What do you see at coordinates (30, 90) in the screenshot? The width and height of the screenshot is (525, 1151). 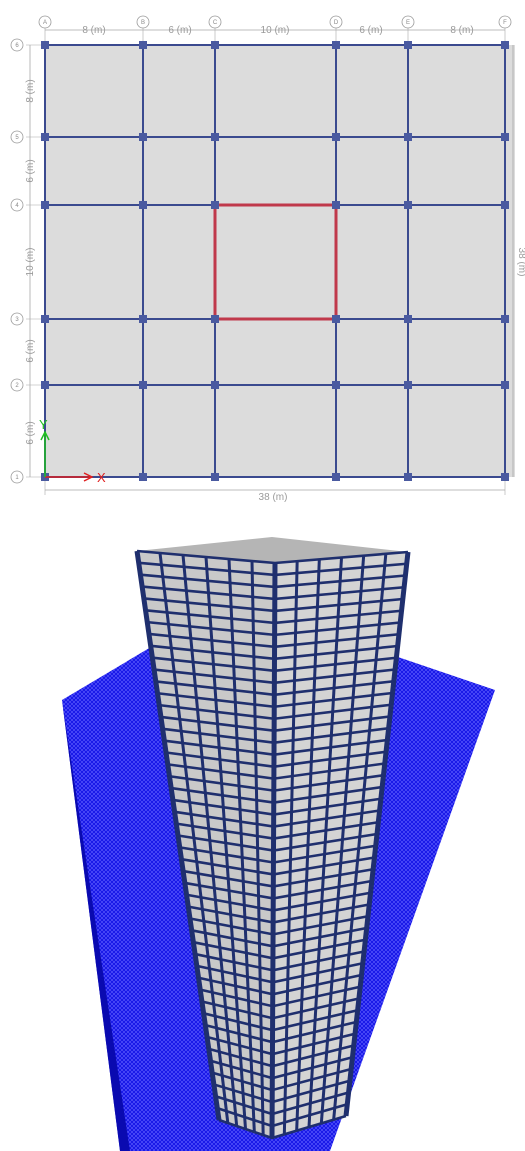 I see `y-spacing-1: 8 (m)` at bounding box center [30, 90].